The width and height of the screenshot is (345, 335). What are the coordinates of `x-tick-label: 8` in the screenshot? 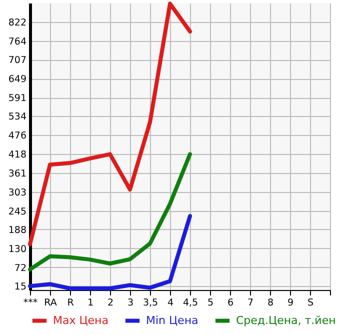 It's located at (270, 303).